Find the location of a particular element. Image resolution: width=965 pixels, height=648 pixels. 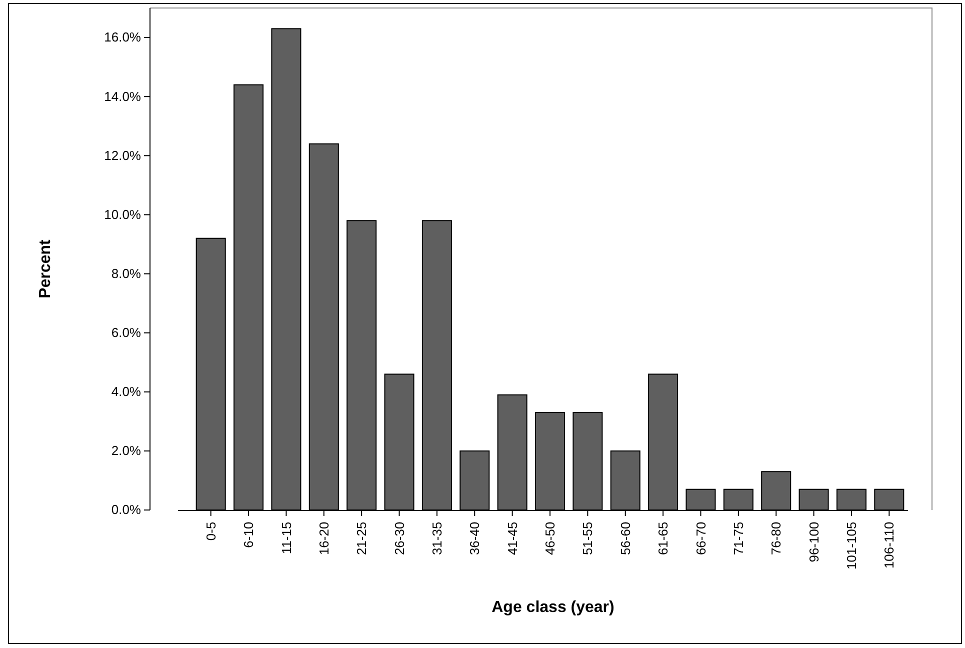

y-tick-label: 8.0% is located at coordinates (126, 273).